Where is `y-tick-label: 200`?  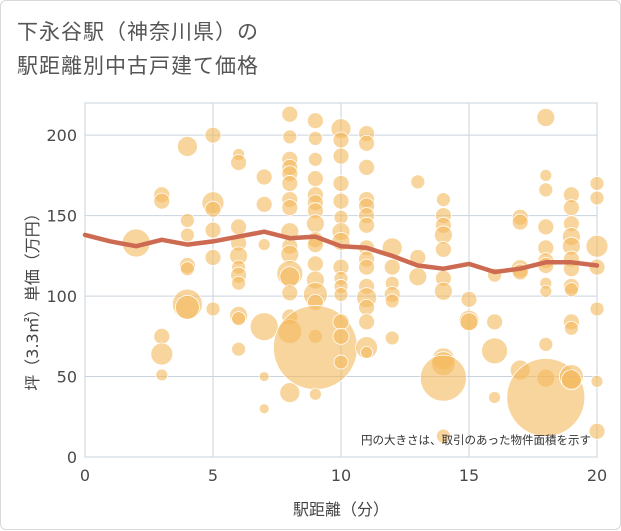
y-tick-label: 200 is located at coordinates (61, 135).